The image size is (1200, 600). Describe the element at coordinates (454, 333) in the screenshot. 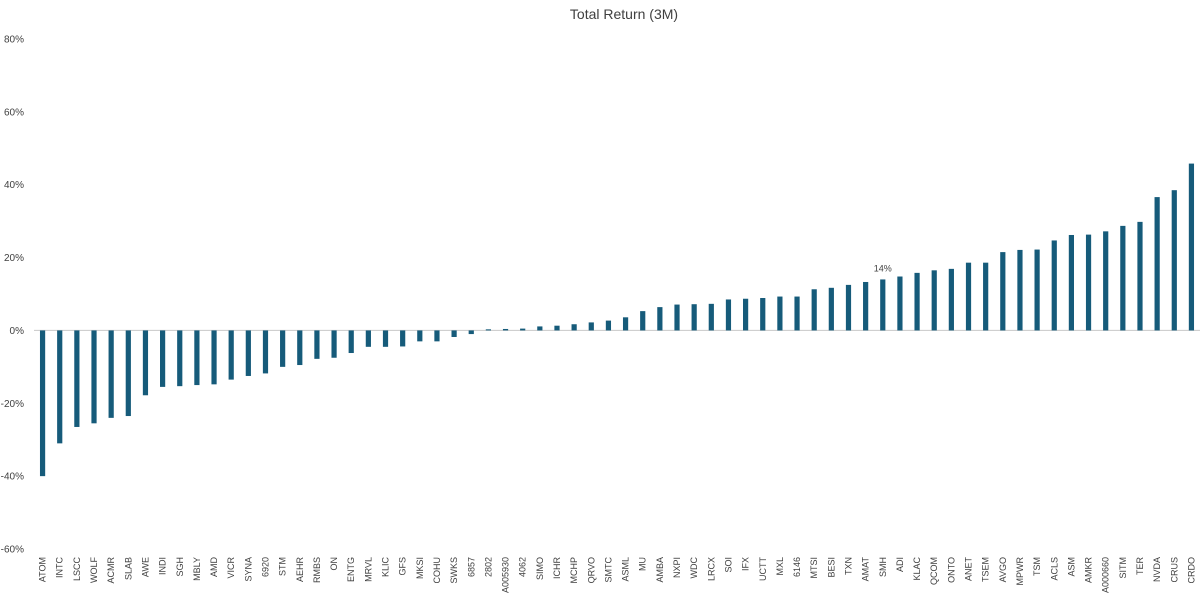

I see `bar-swks` at that location.